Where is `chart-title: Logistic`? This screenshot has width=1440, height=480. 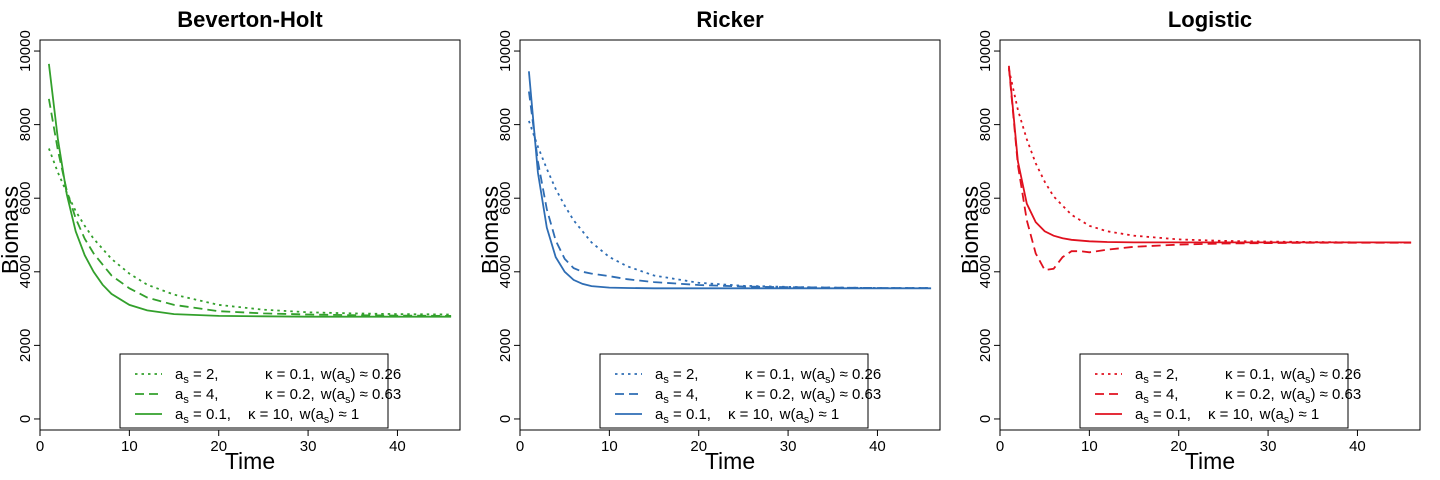 chart-title: Logistic is located at coordinates (1210, 19).